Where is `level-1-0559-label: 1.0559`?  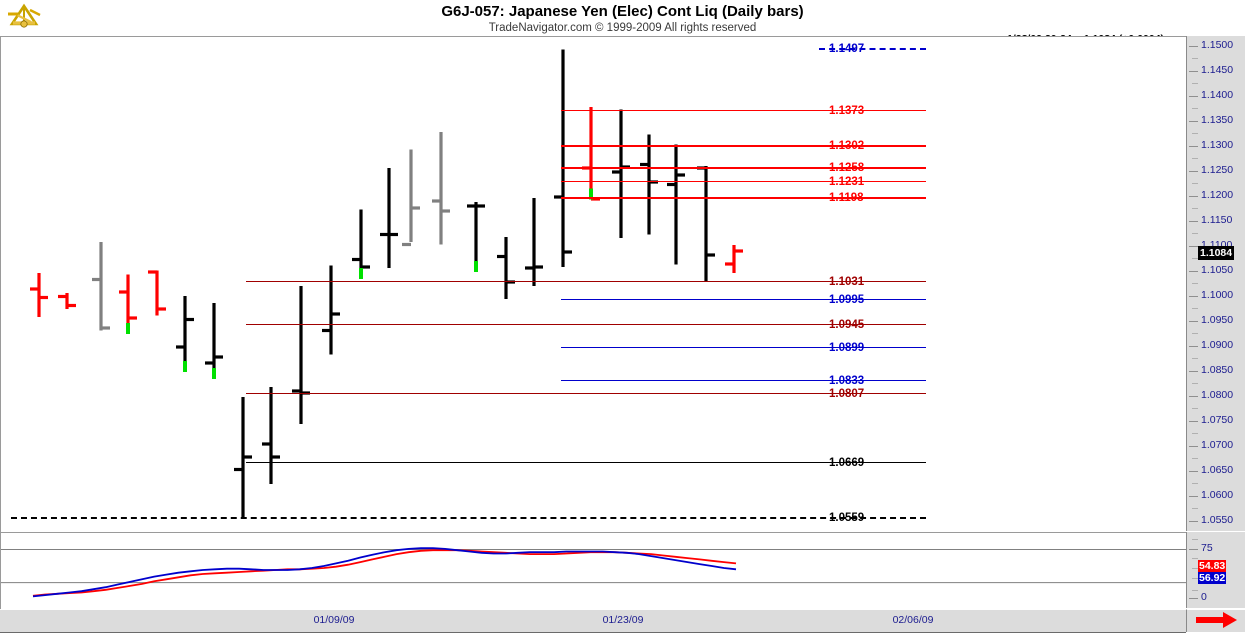 level-1-0559-label: 1.0559 is located at coordinates (847, 517).